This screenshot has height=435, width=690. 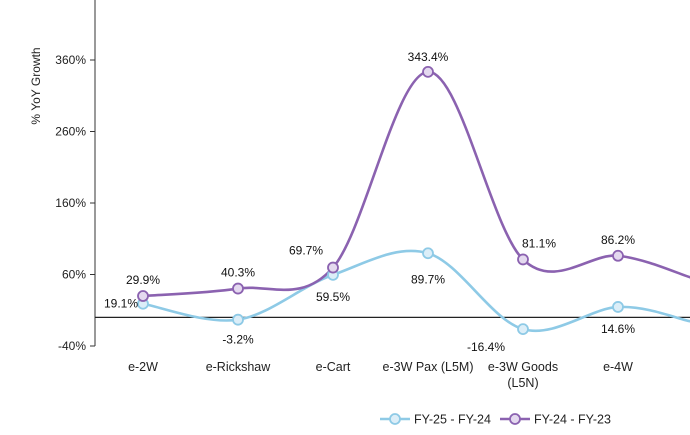 What do you see at coordinates (72, 346) in the screenshot?
I see `y-tick-label: -40%` at bounding box center [72, 346].